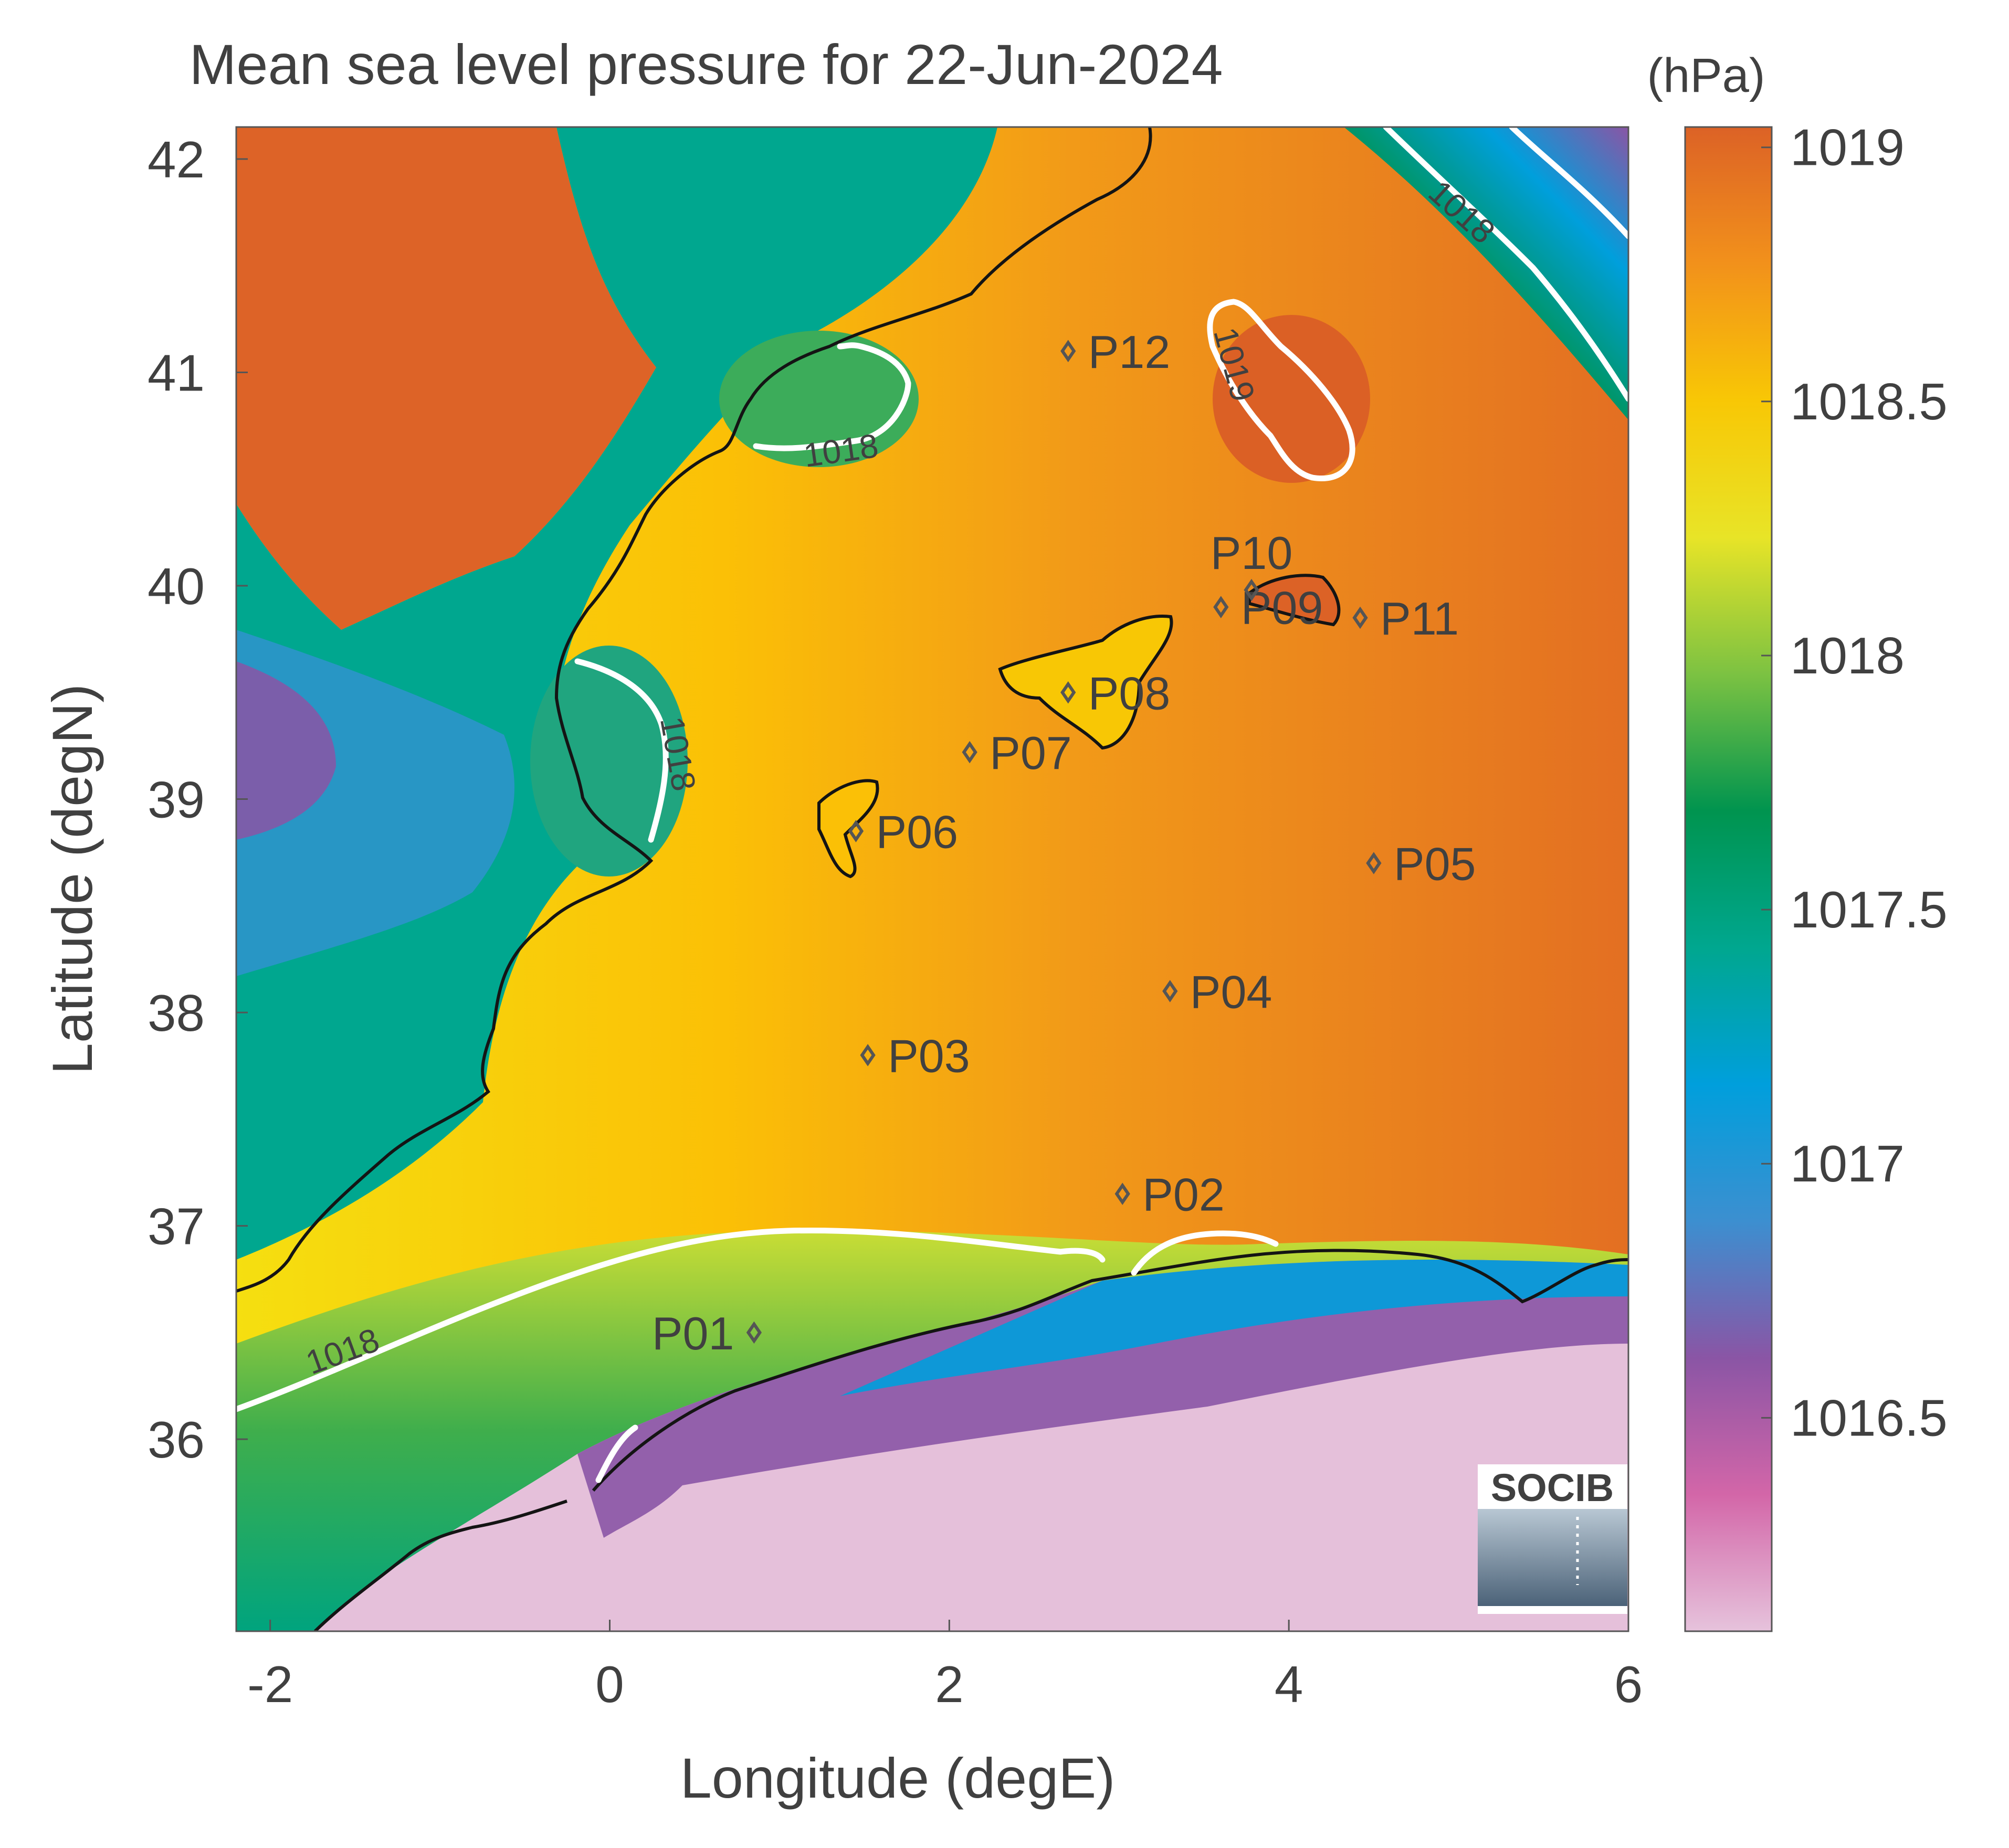  I want to click on station-marker: P08, so click(1115, 693).